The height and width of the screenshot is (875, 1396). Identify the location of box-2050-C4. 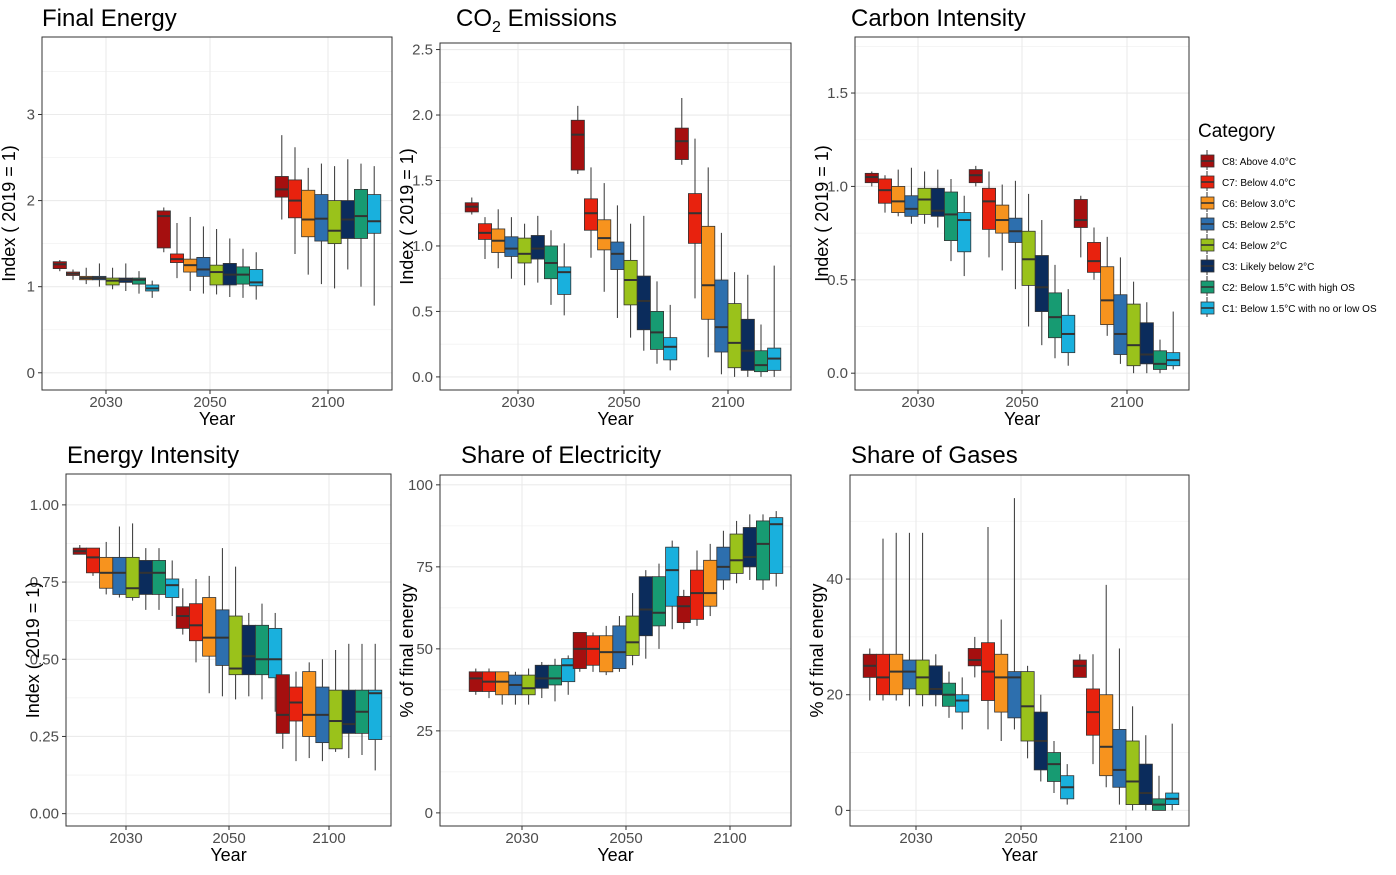
(216, 261).